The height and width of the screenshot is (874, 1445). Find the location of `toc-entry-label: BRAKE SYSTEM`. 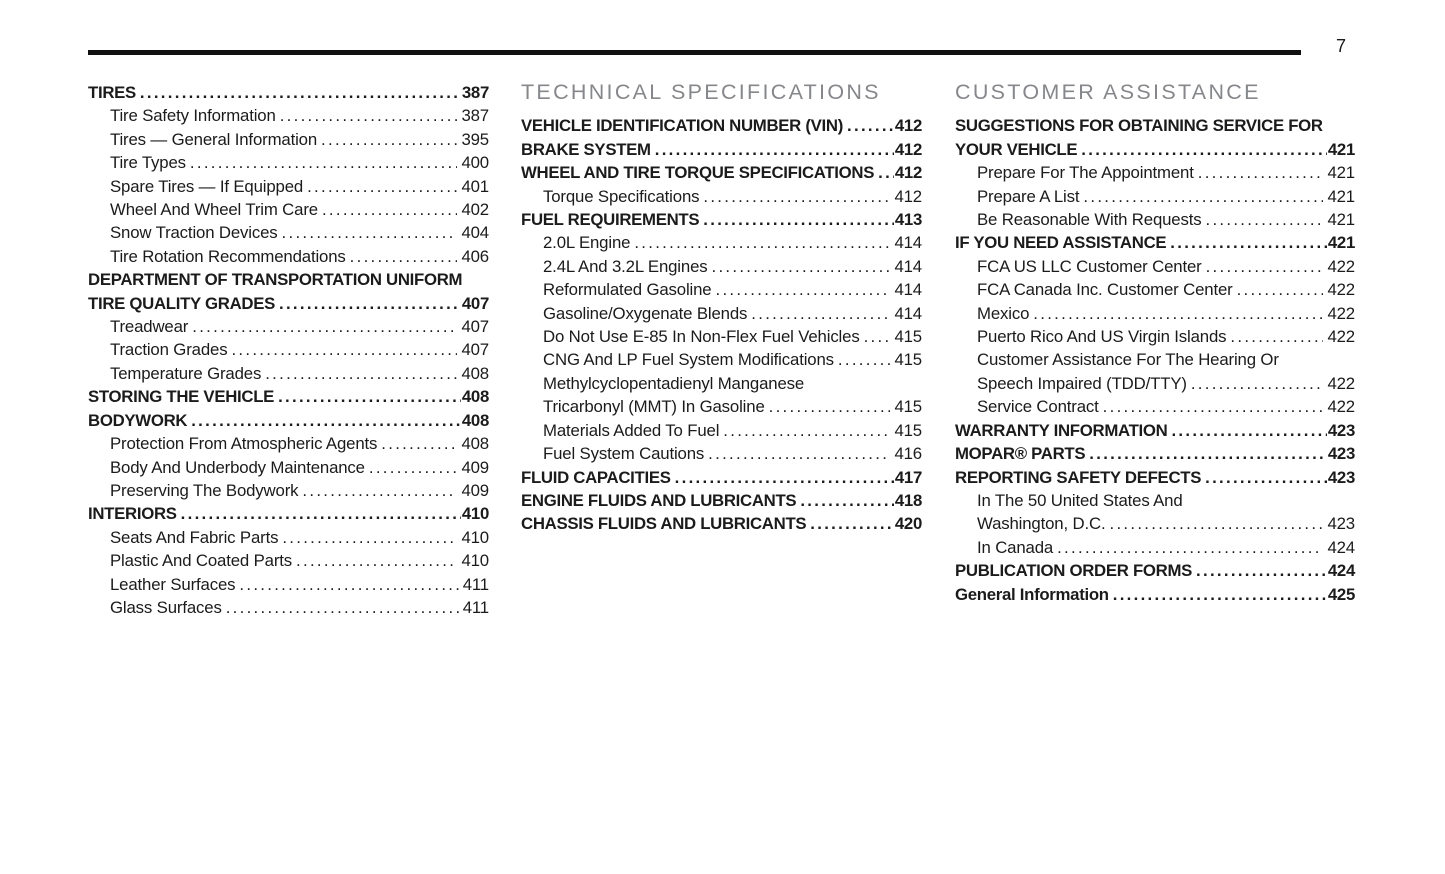

toc-entry-label: BRAKE SYSTEM is located at coordinates (586, 149).